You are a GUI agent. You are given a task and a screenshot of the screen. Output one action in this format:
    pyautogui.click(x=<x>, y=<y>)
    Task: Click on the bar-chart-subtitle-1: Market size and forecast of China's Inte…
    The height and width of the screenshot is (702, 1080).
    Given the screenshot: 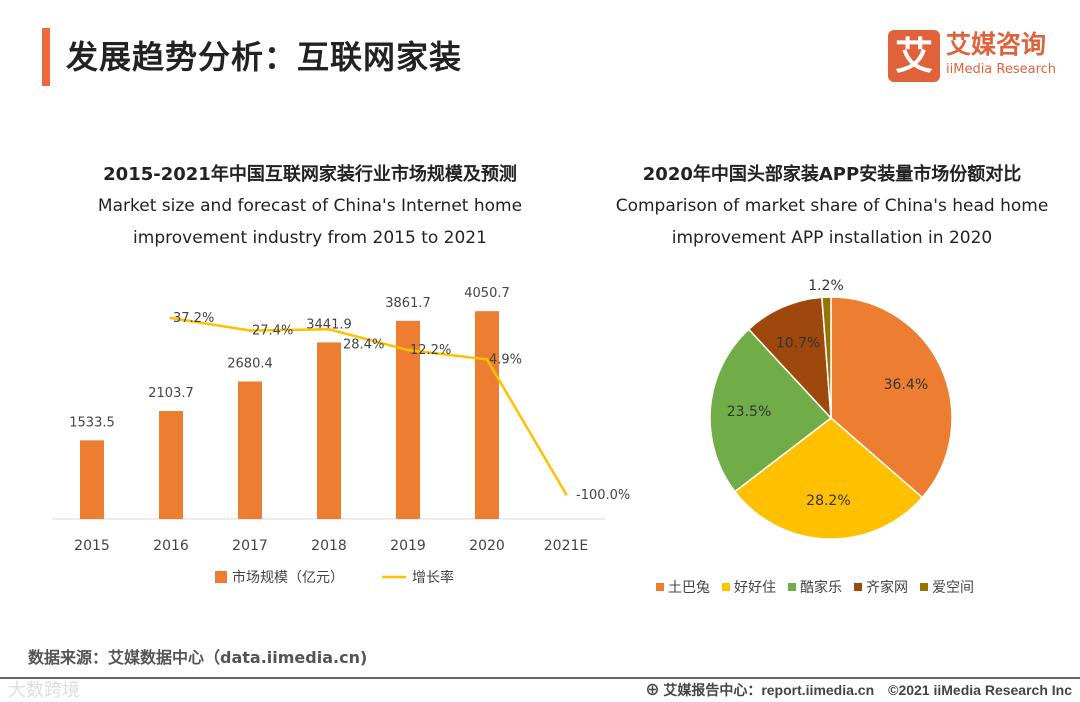 What is the action you would take?
    pyautogui.click(x=310, y=206)
    